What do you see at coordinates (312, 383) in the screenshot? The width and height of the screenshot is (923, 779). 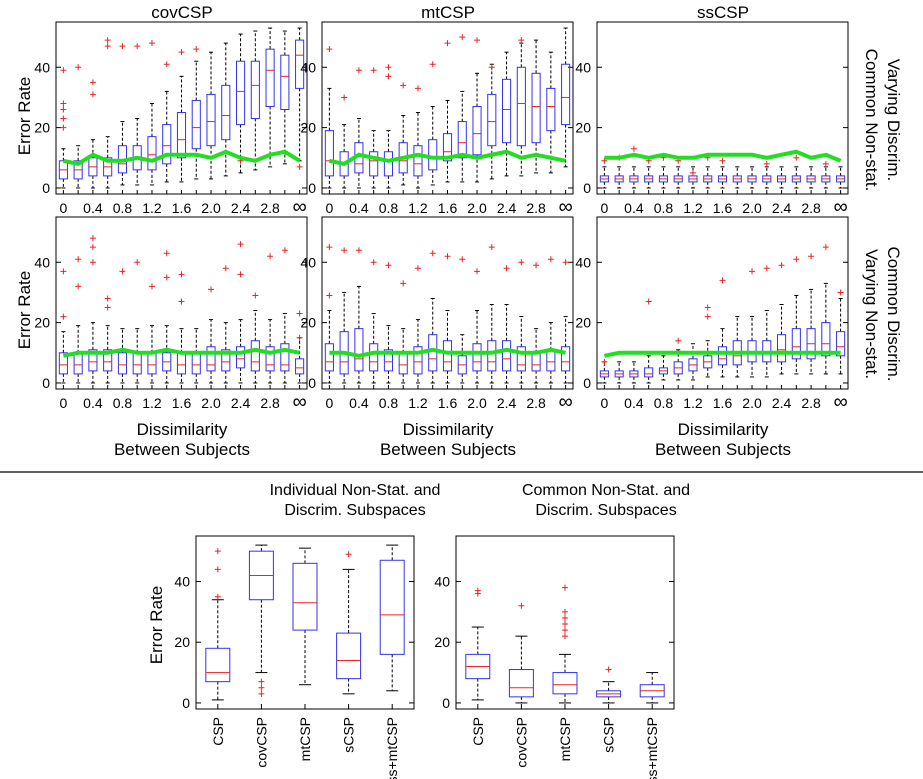 I see `y-tick-label: 0` at bounding box center [312, 383].